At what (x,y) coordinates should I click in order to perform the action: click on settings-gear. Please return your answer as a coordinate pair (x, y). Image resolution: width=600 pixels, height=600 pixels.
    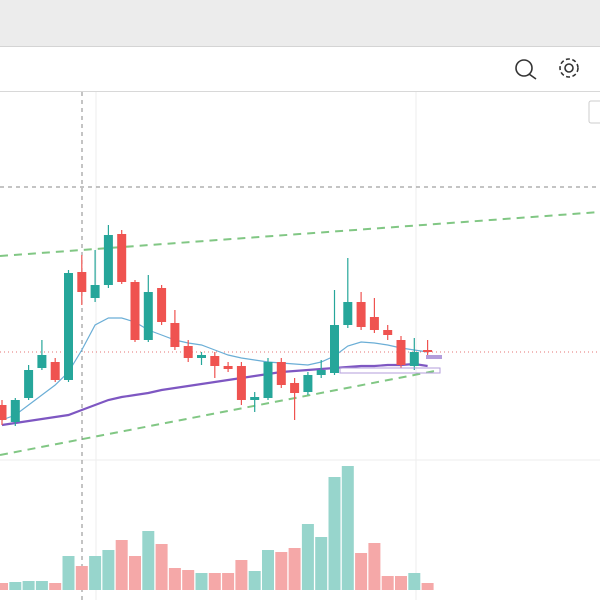
    Looking at the image, I should click on (569, 68).